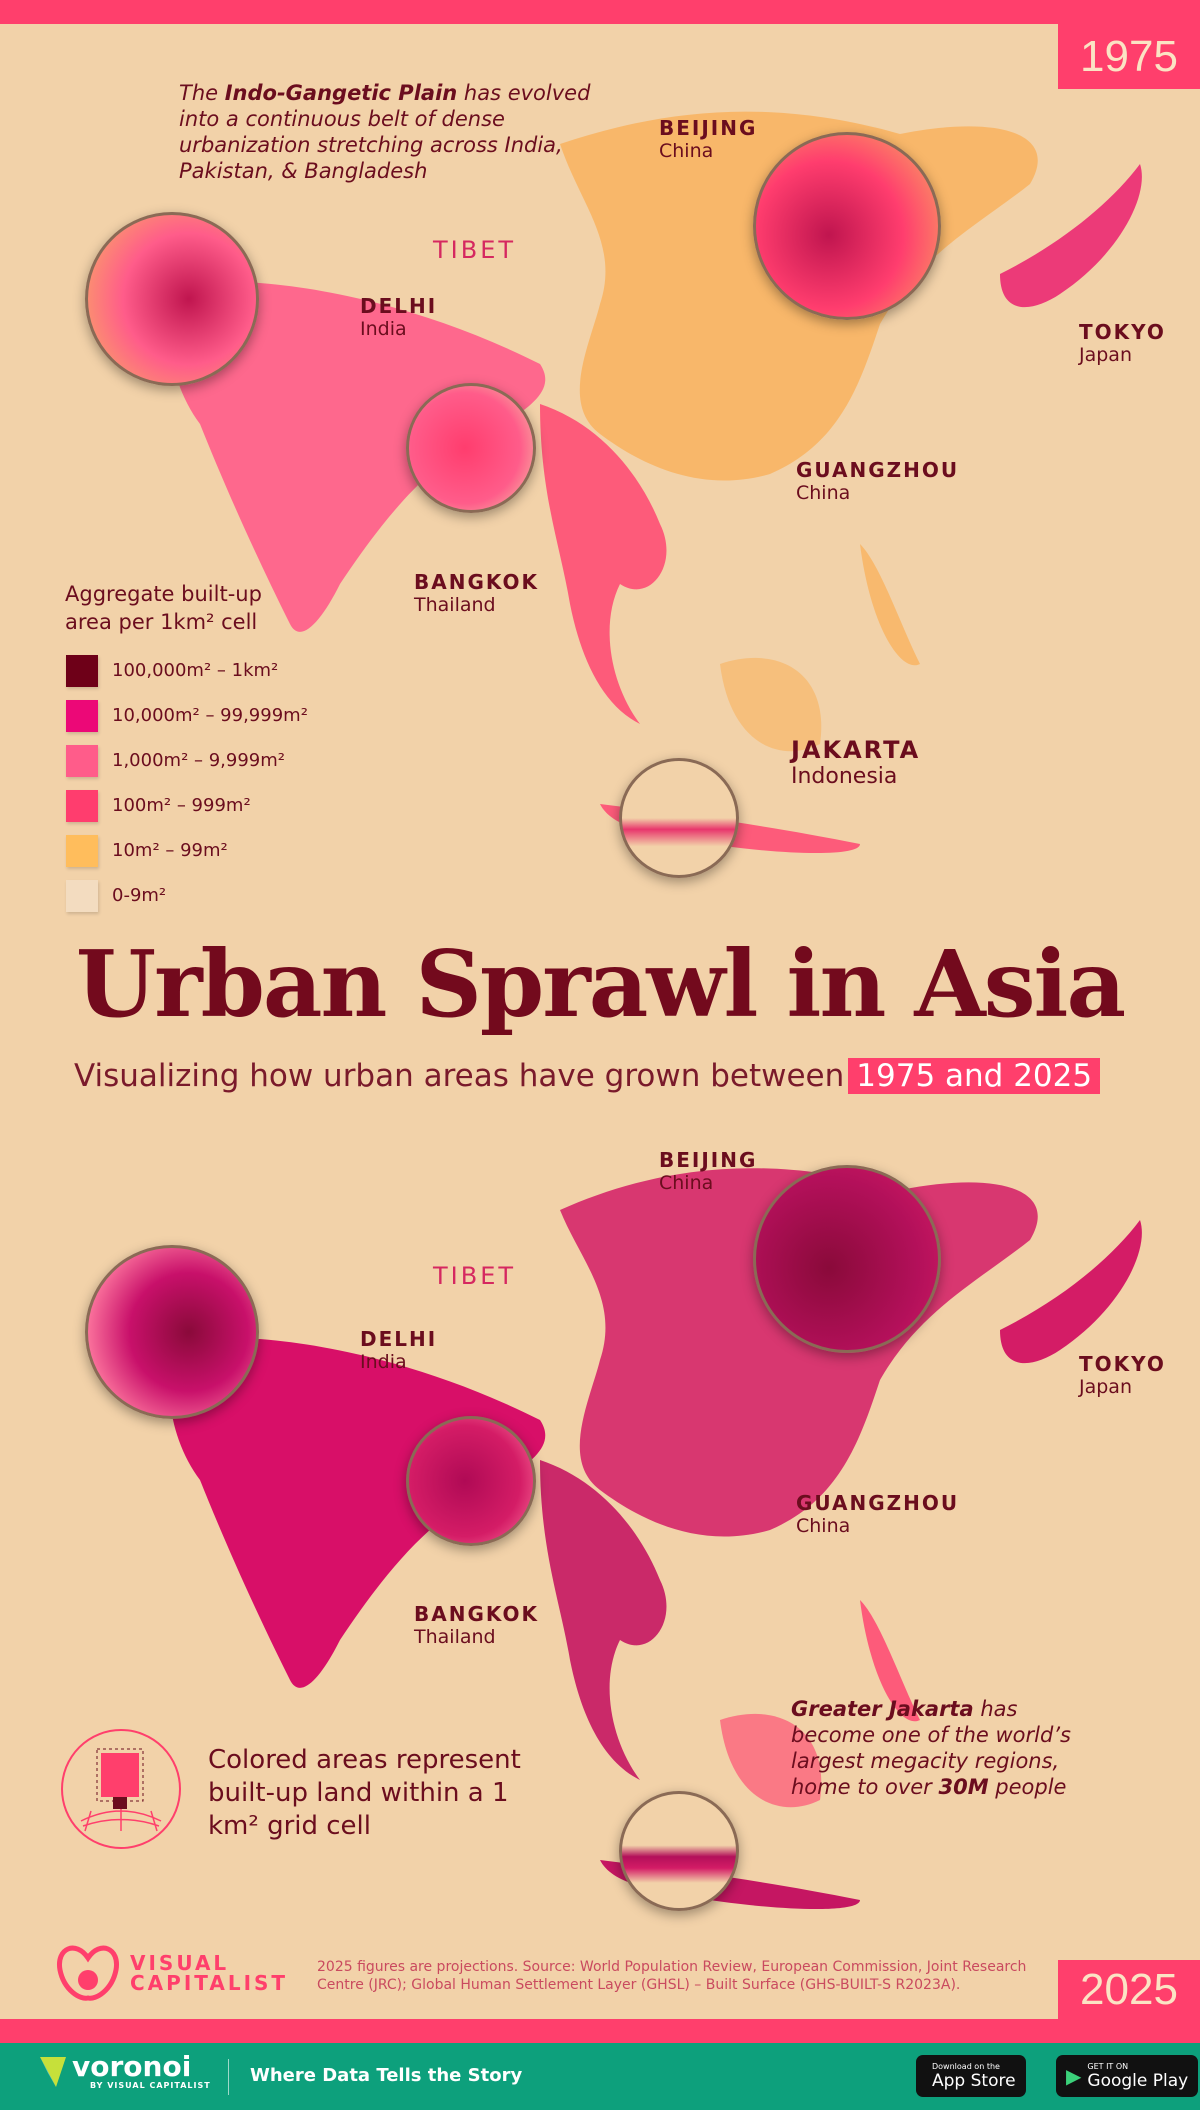 This screenshot has width=1200, height=2110. I want to click on city-label-guangzhou-1975: GUANGZHOU China, so click(878, 481).